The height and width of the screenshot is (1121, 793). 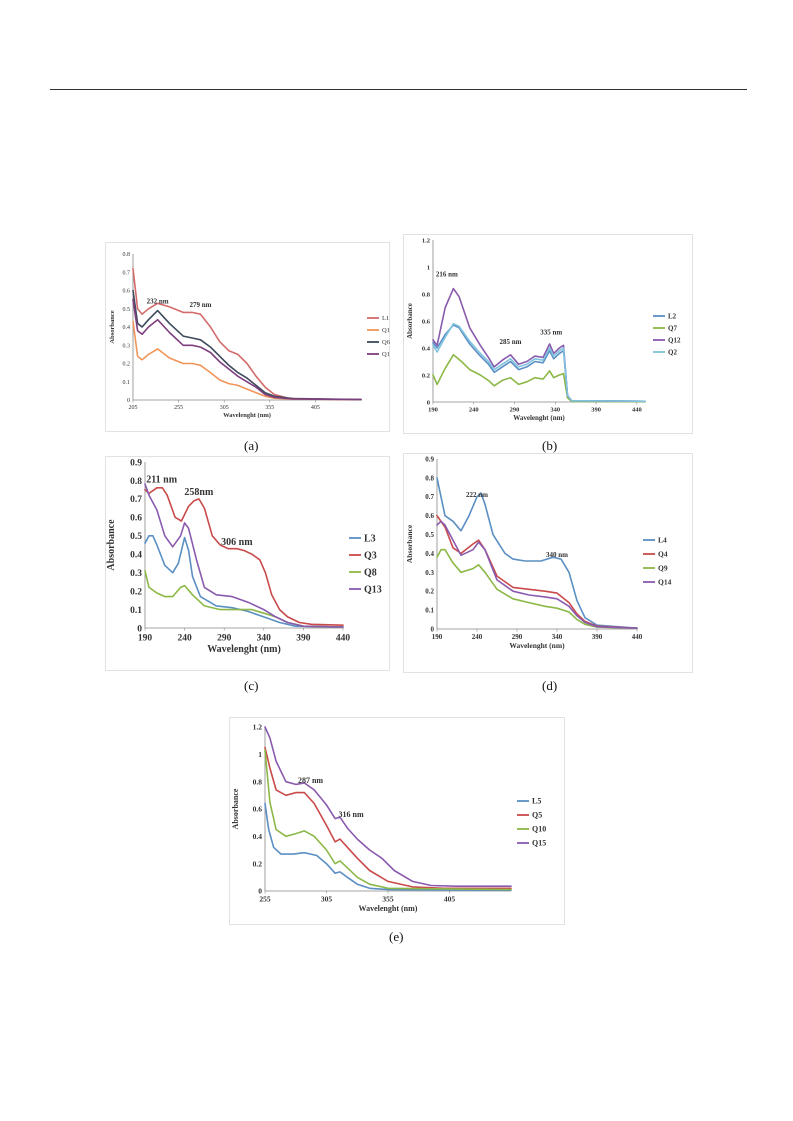 I want to click on series-line-q12, so click(x=539, y=345).